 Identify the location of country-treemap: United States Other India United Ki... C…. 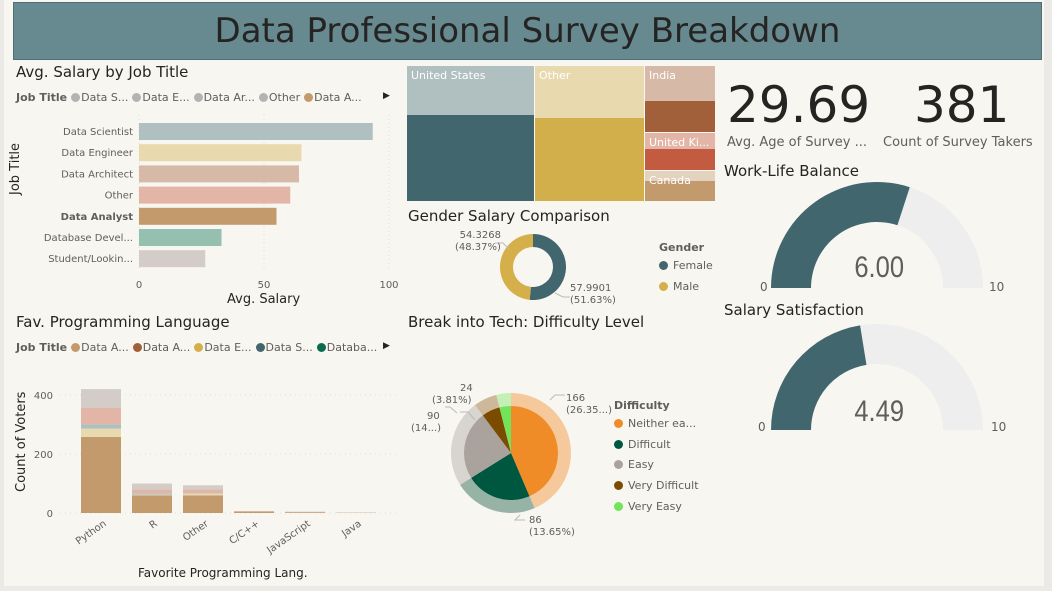
(562, 133).